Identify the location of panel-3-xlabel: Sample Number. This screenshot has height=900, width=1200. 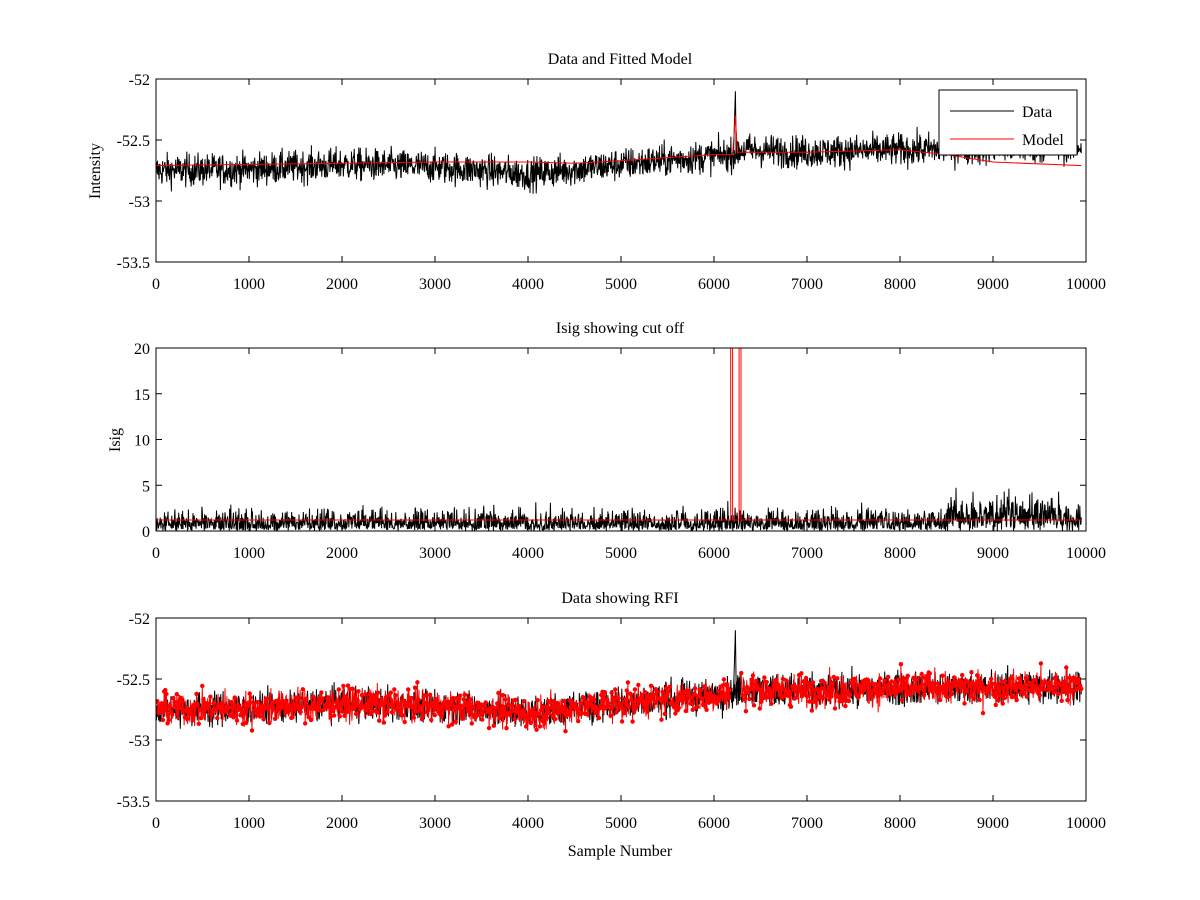
(620, 851).